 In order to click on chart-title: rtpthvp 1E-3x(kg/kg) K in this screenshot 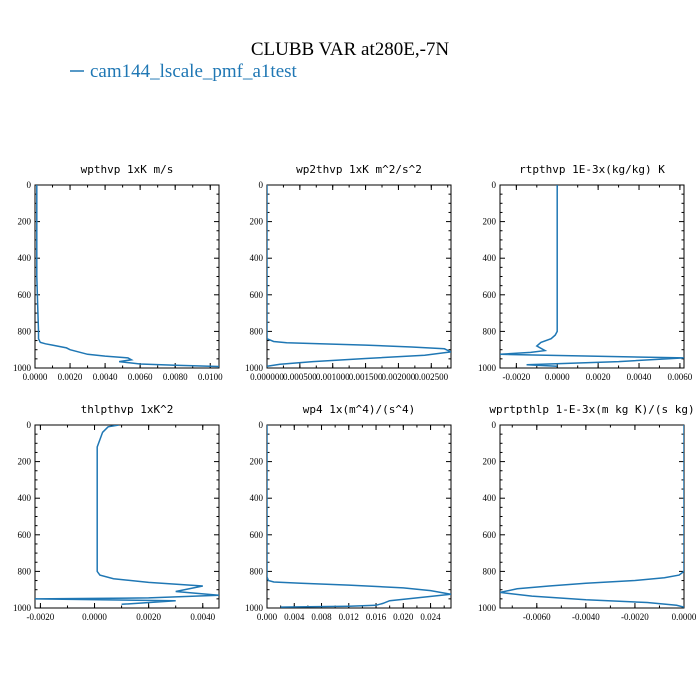, I will do `click(592, 169)`.